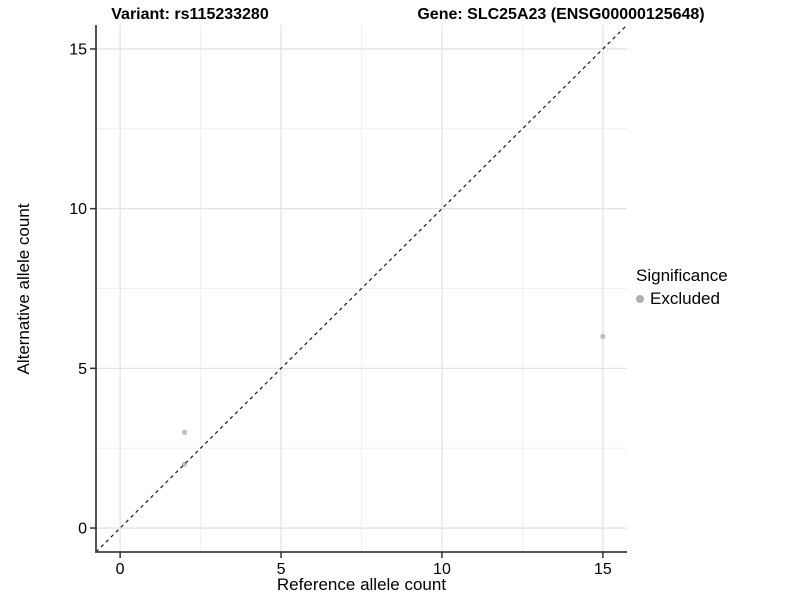 This screenshot has height=600, width=800. What do you see at coordinates (561, 14) in the screenshot?
I see `gene-title: Gene: SLC25A23 (ENSG00000125648)` at bounding box center [561, 14].